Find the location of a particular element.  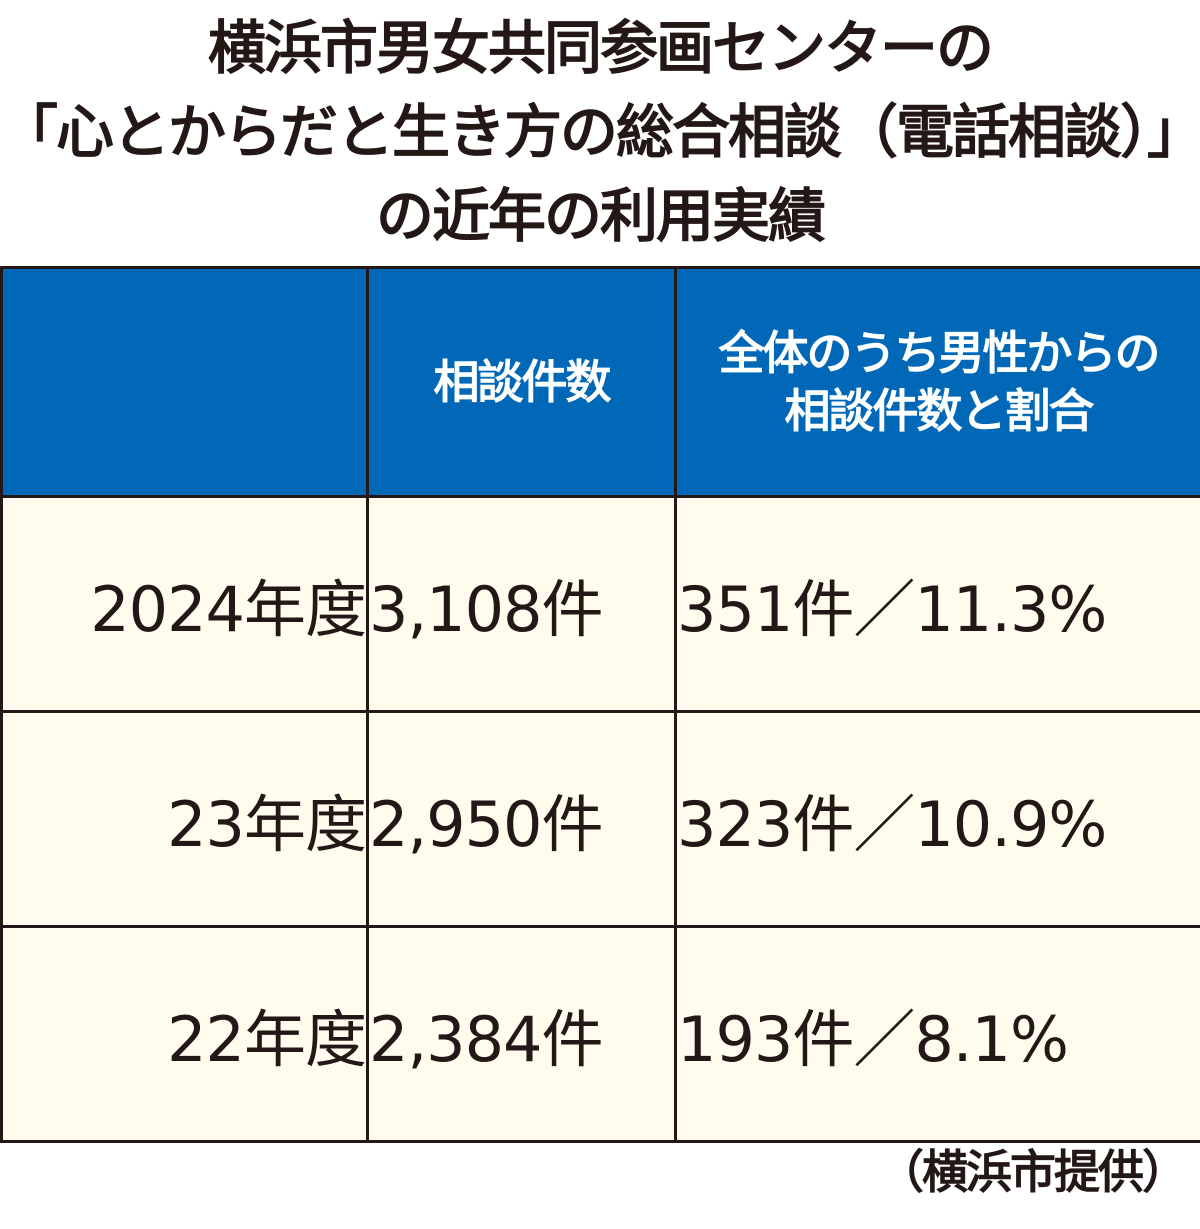

header-blank is located at coordinates (184, 382).